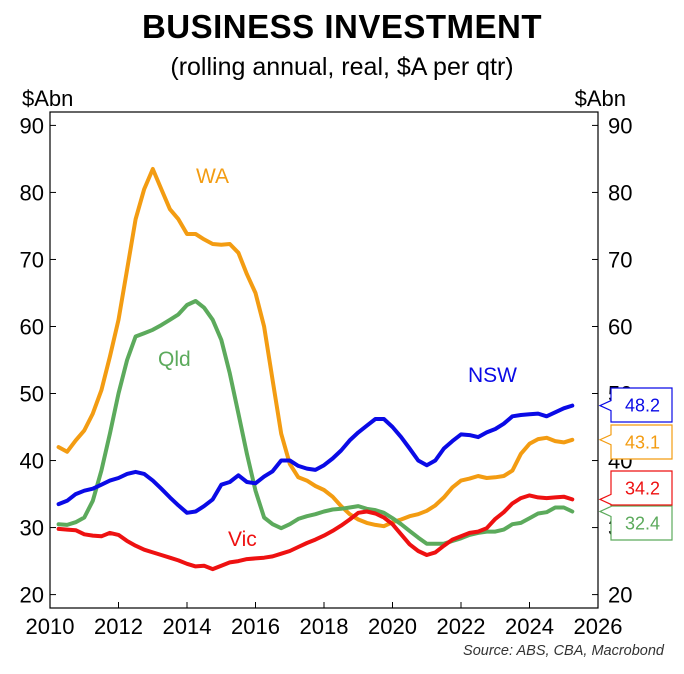 The width and height of the screenshot is (684, 674). What do you see at coordinates (642, 489) in the screenshot?
I see `end-value-label: 34.2` at bounding box center [642, 489].